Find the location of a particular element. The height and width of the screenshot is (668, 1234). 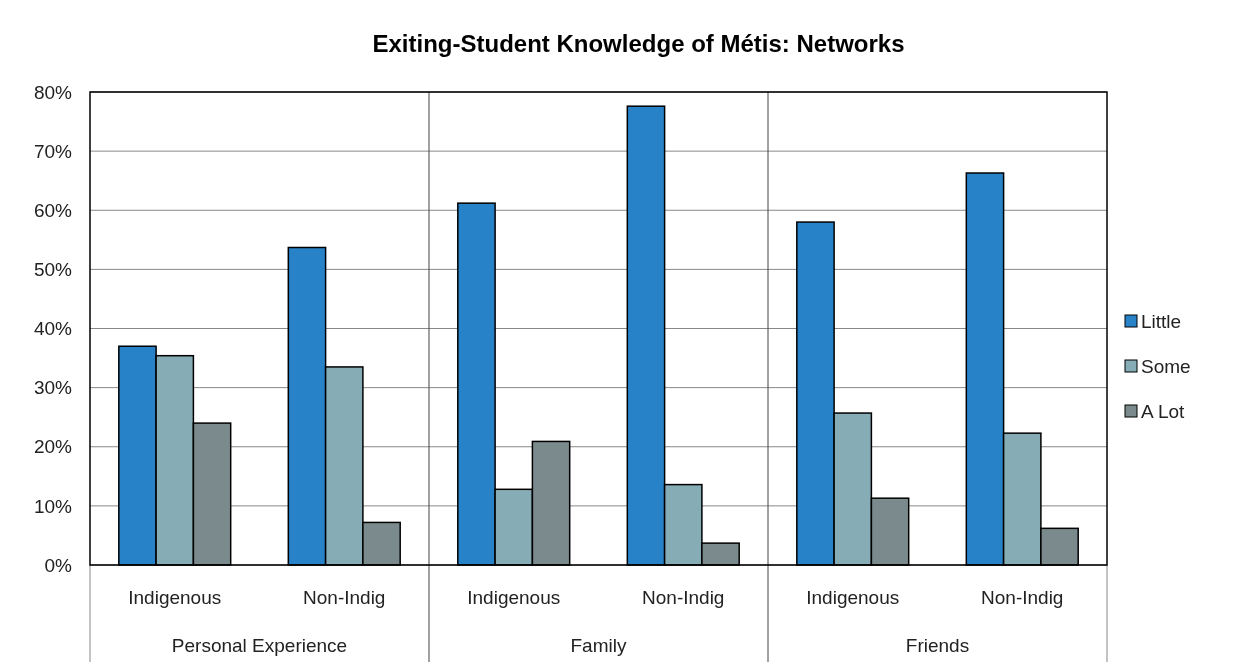

y-tick-label: 70% is located at coordinates (53, 151).